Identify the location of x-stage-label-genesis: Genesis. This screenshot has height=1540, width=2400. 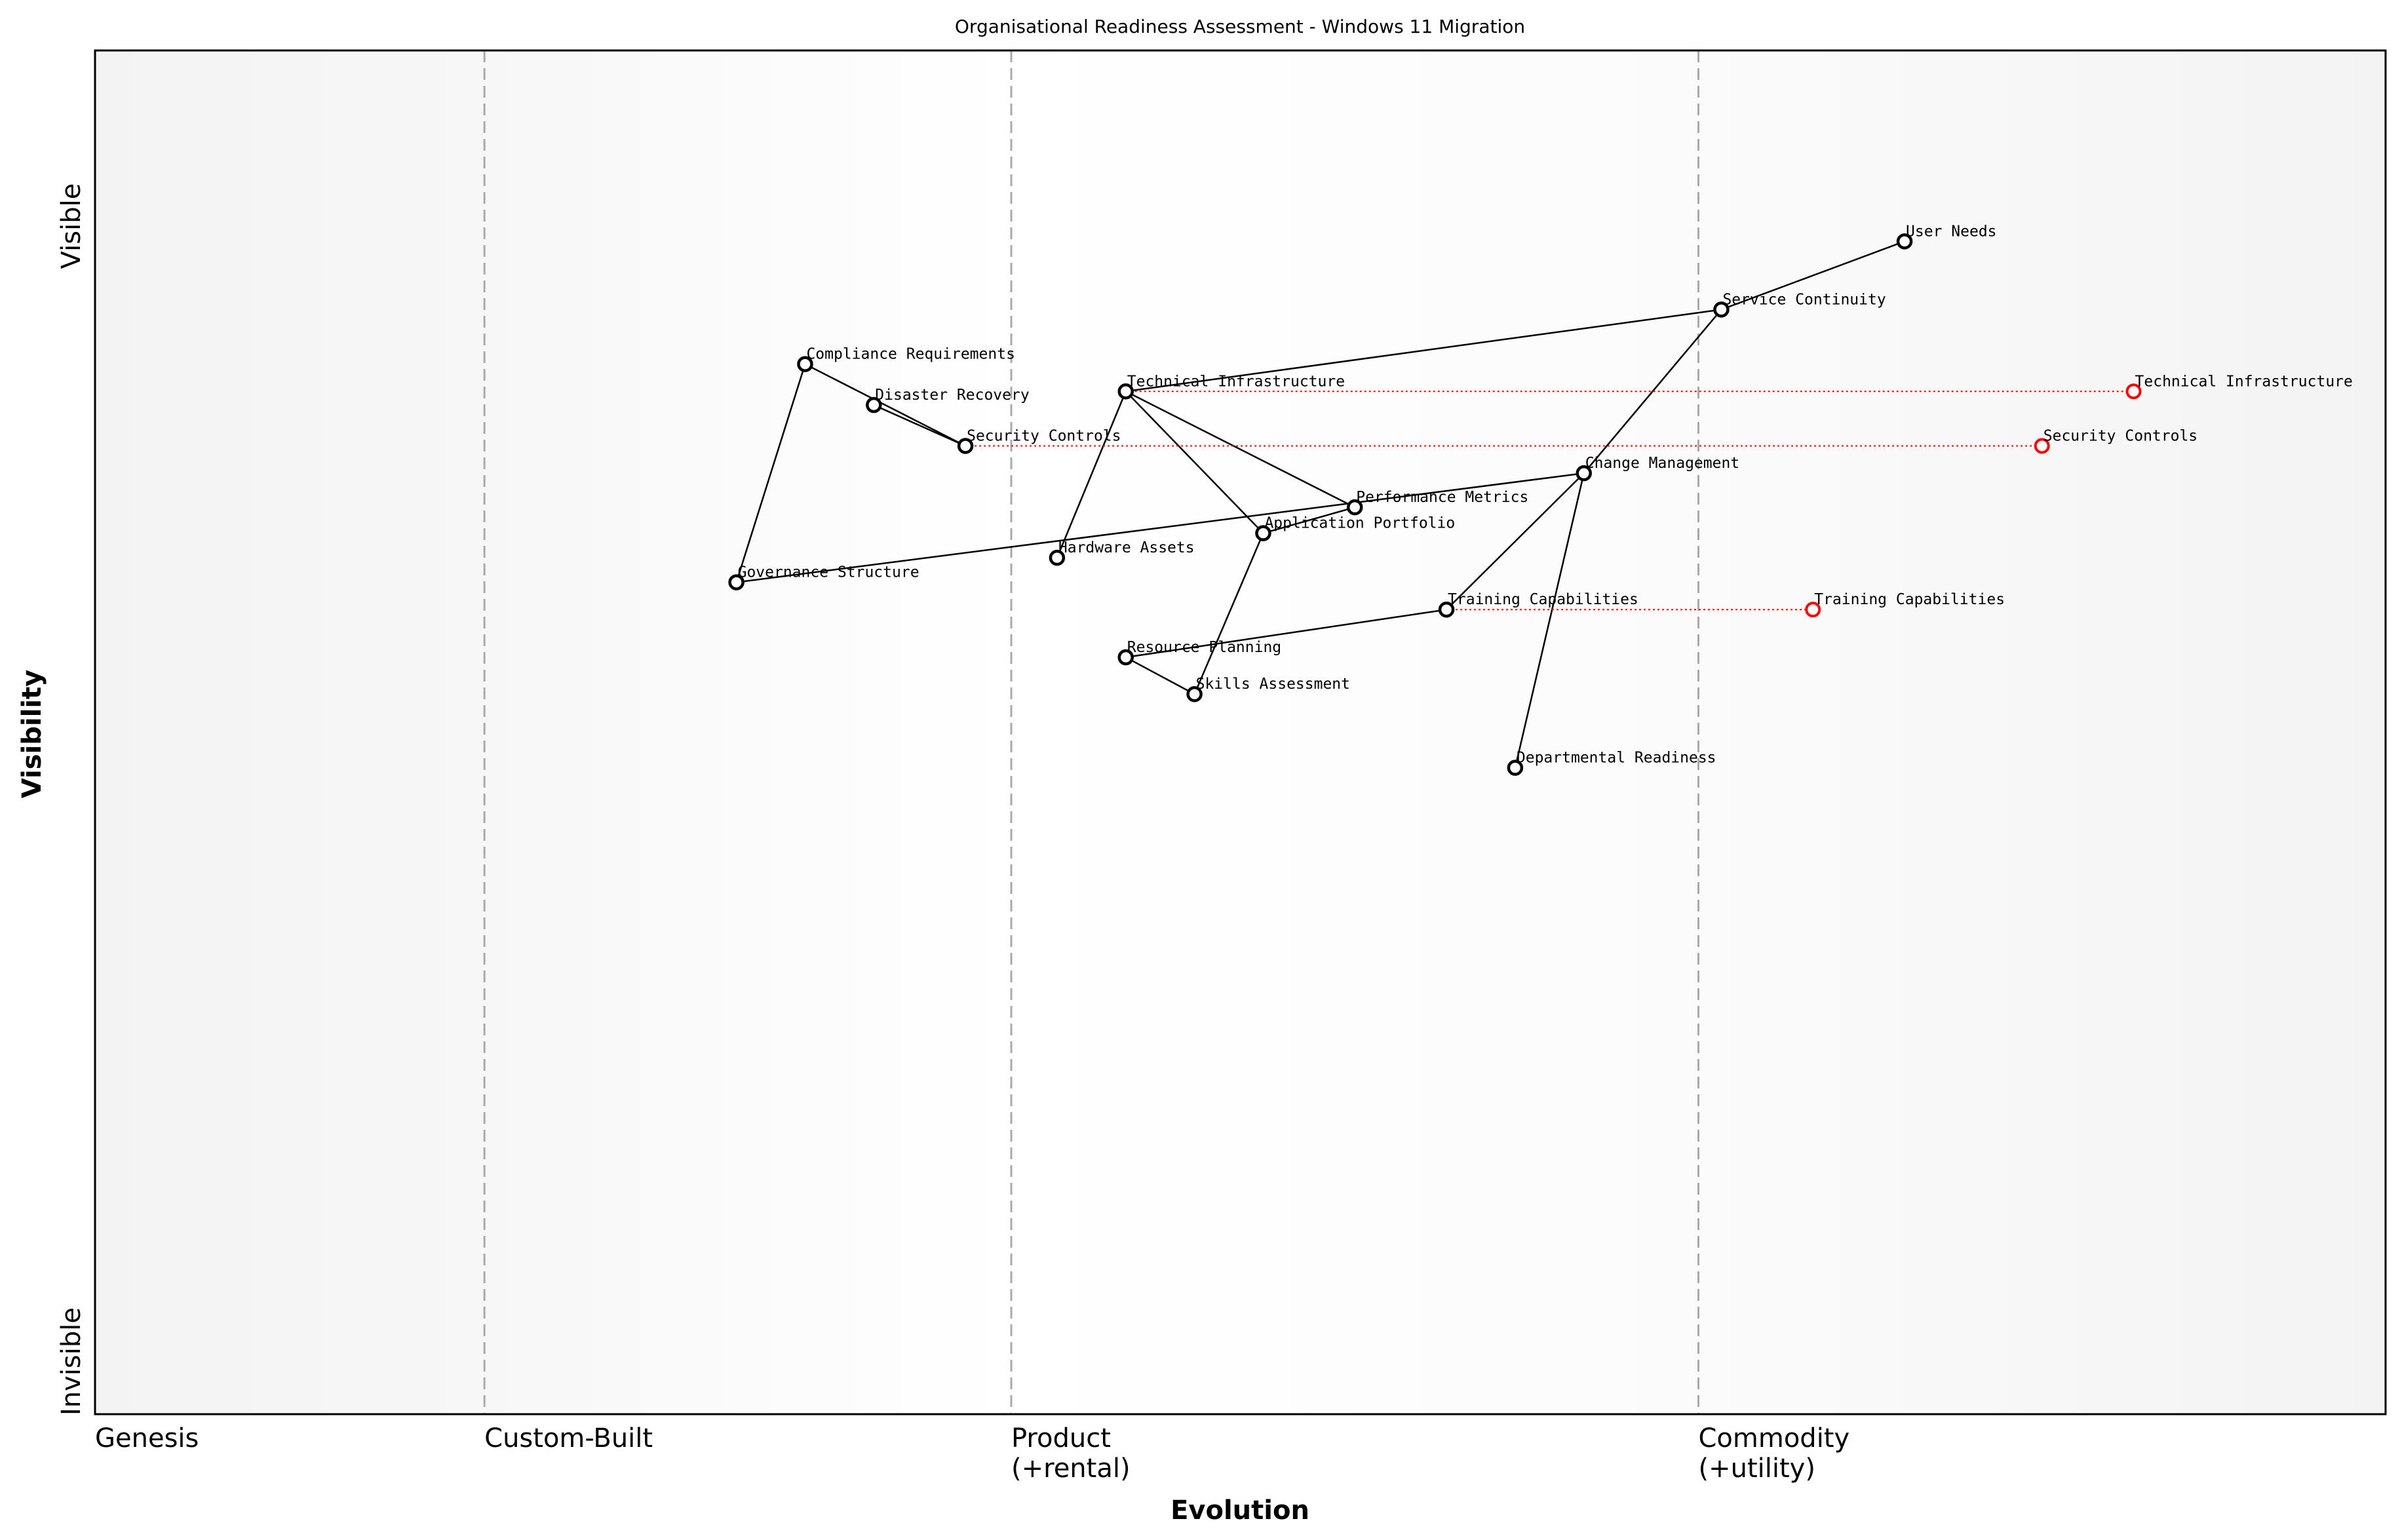
(147, 1438).